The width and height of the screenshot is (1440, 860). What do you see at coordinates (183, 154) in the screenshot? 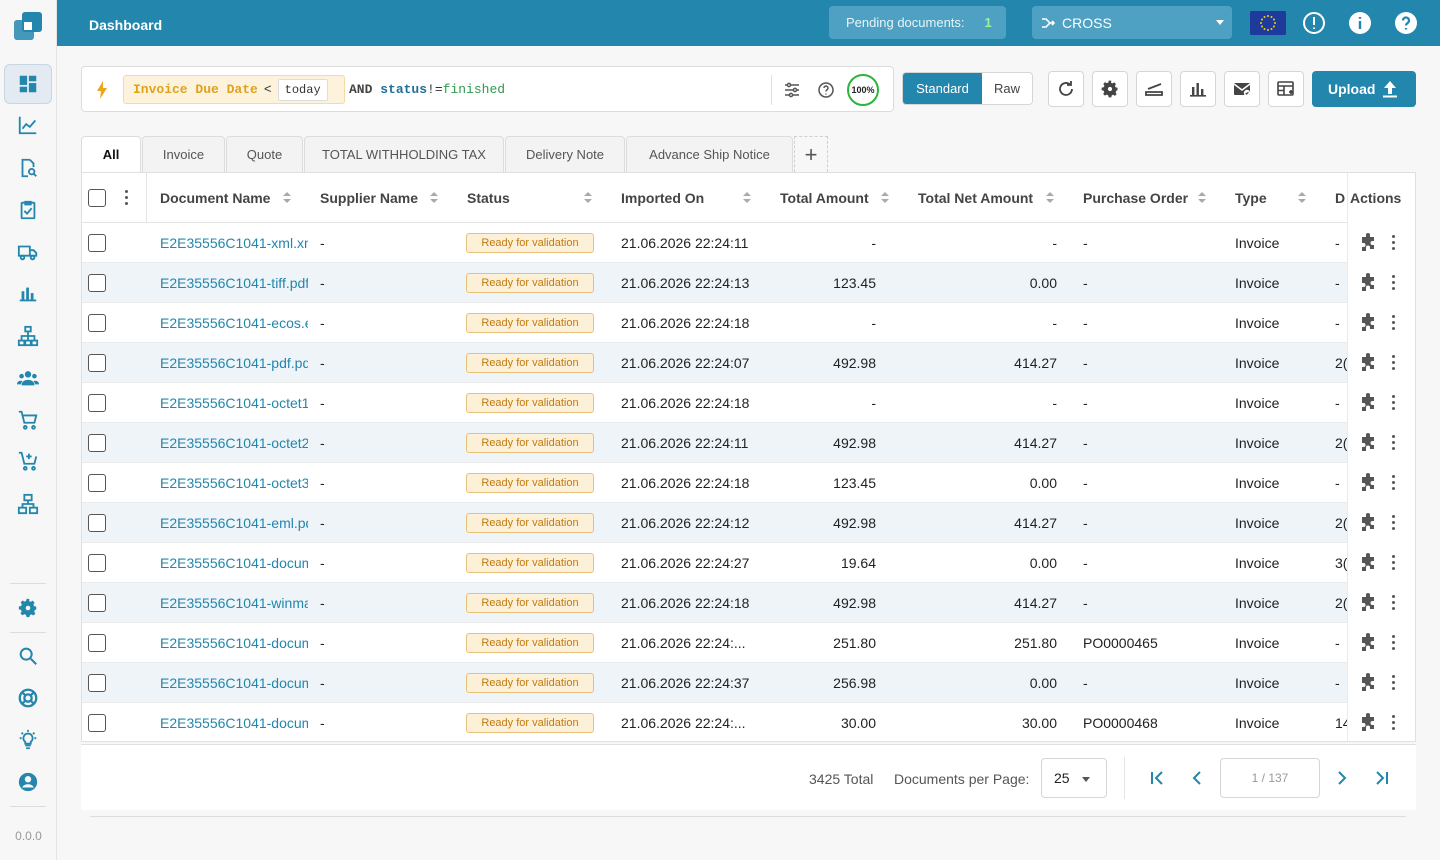
I see `tab-invoice: Invoice` at bounding box center [183, 154].